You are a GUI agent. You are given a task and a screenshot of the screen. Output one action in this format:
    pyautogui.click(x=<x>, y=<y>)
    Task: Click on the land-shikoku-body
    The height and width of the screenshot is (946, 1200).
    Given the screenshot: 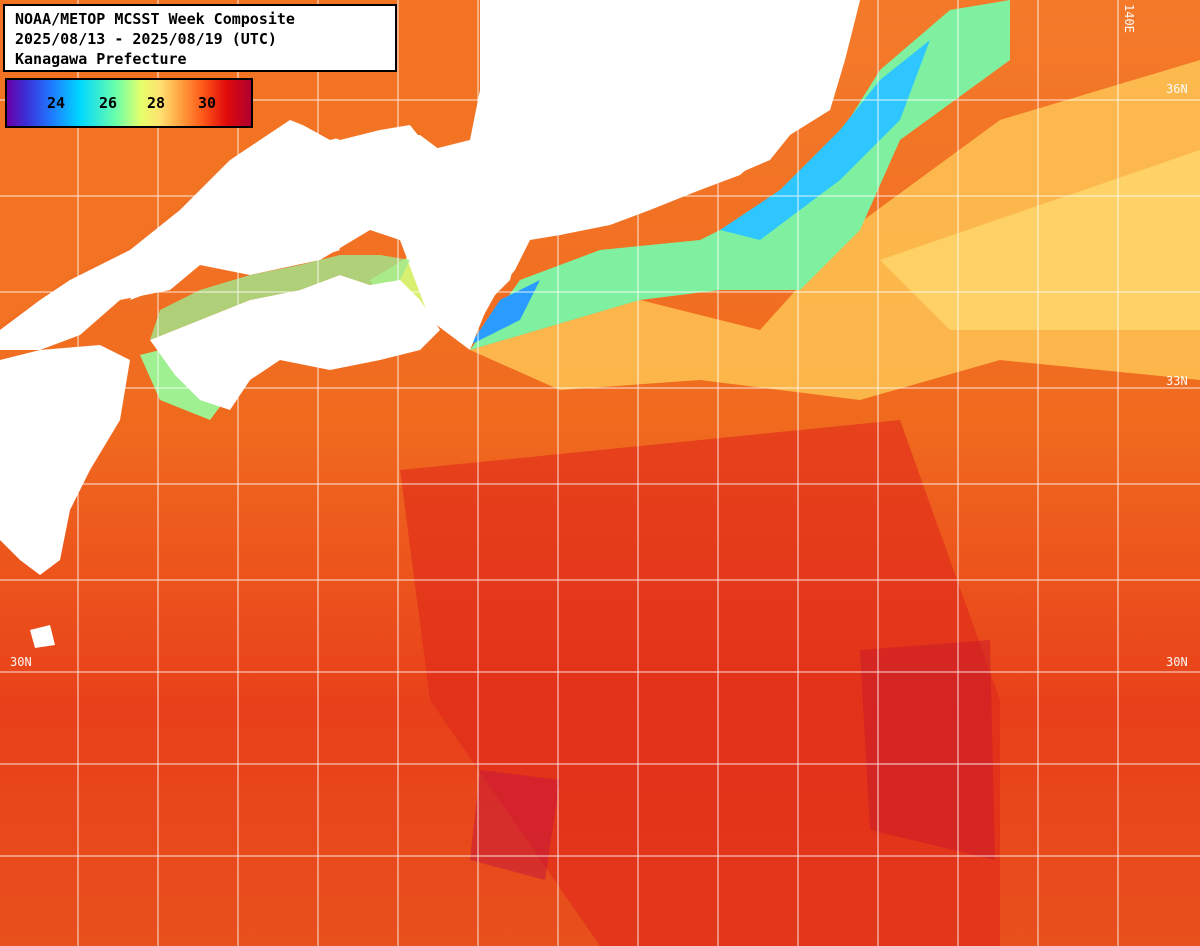 What is the action you would take?
    pyautogui.click(x=295, y=342)
    